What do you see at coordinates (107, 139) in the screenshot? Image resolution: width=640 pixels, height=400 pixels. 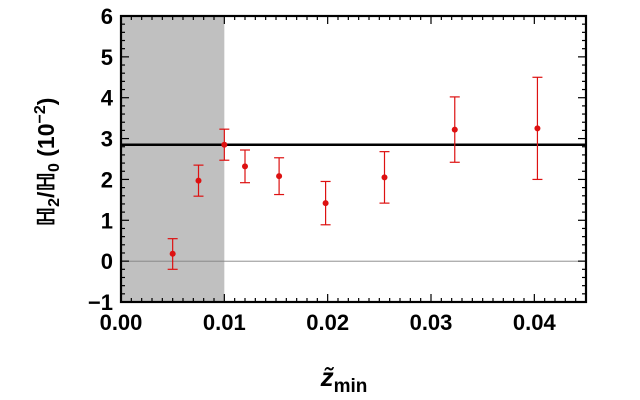 I see `y-tick-label: 3` at bounding box center [107, 139].